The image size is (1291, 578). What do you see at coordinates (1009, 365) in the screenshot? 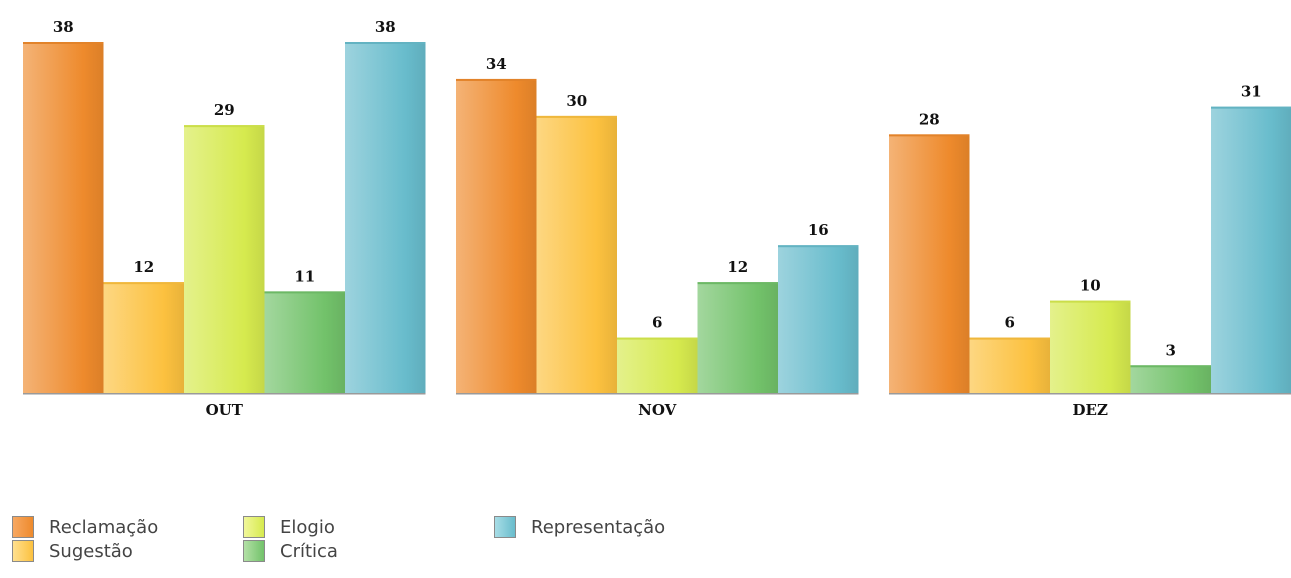
I see `bar-dez-sugestao` at bounding box center [1009, 365].